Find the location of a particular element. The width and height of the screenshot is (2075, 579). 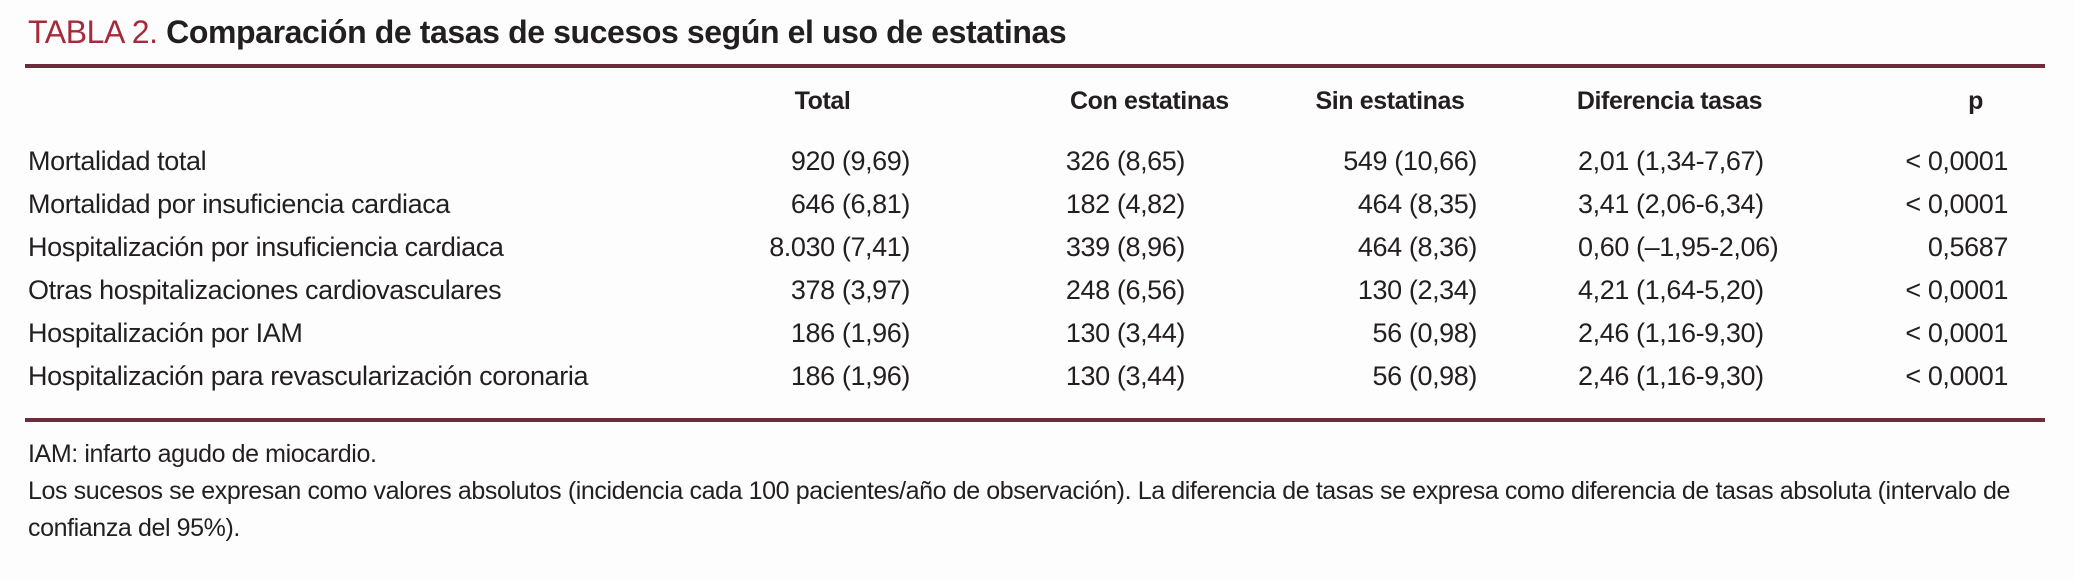

header-diferencia-tasas: Diferencia tasas is located at coordinates (1669, 100).